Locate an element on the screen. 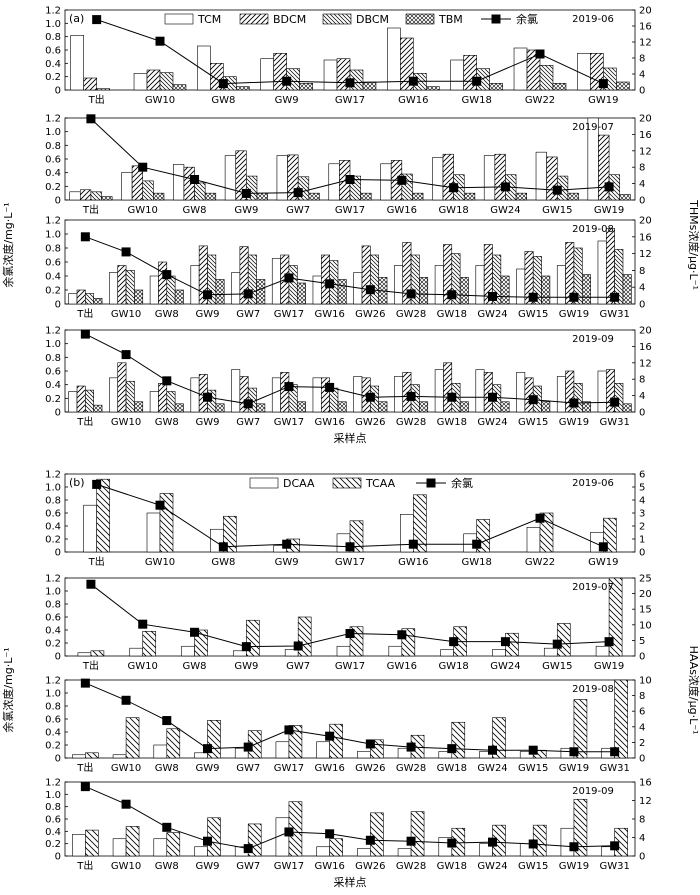  y2tick-label: 1 is located at coordinates (642, 540).